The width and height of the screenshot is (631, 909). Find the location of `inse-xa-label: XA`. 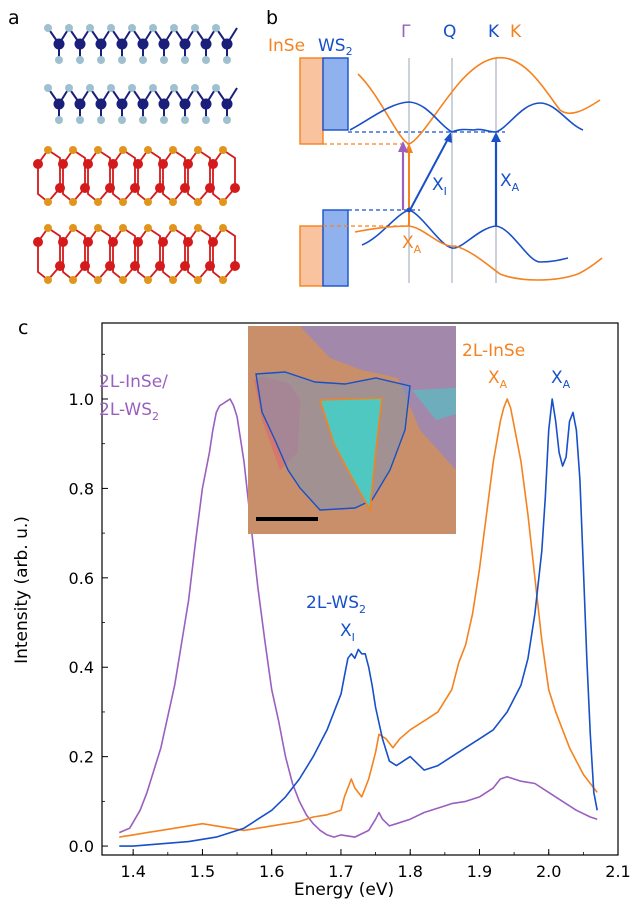

inse-xa-label: XA is located at coordinates (498, 379).